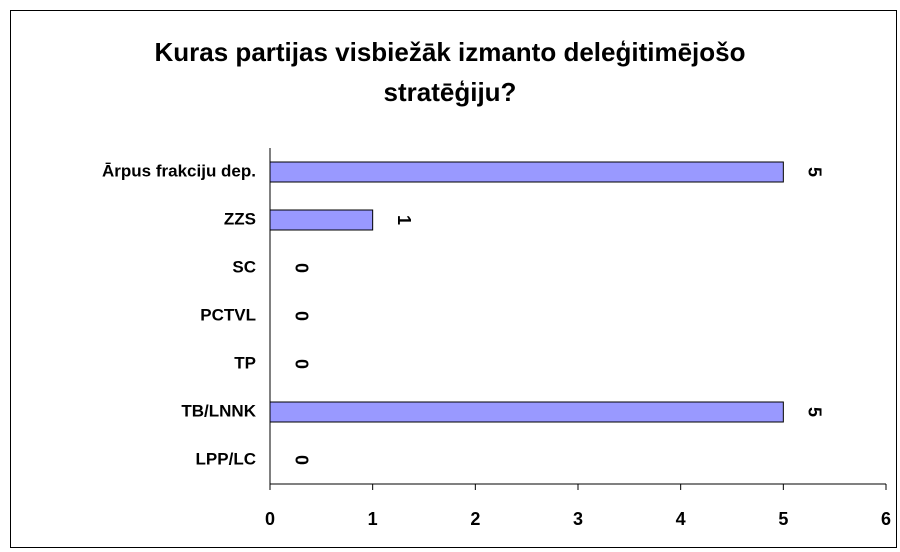  What do you see at coordinates (783, 519) in the screenshot?
I see `x-tick-label: 5` at bounding box center [783, 519].